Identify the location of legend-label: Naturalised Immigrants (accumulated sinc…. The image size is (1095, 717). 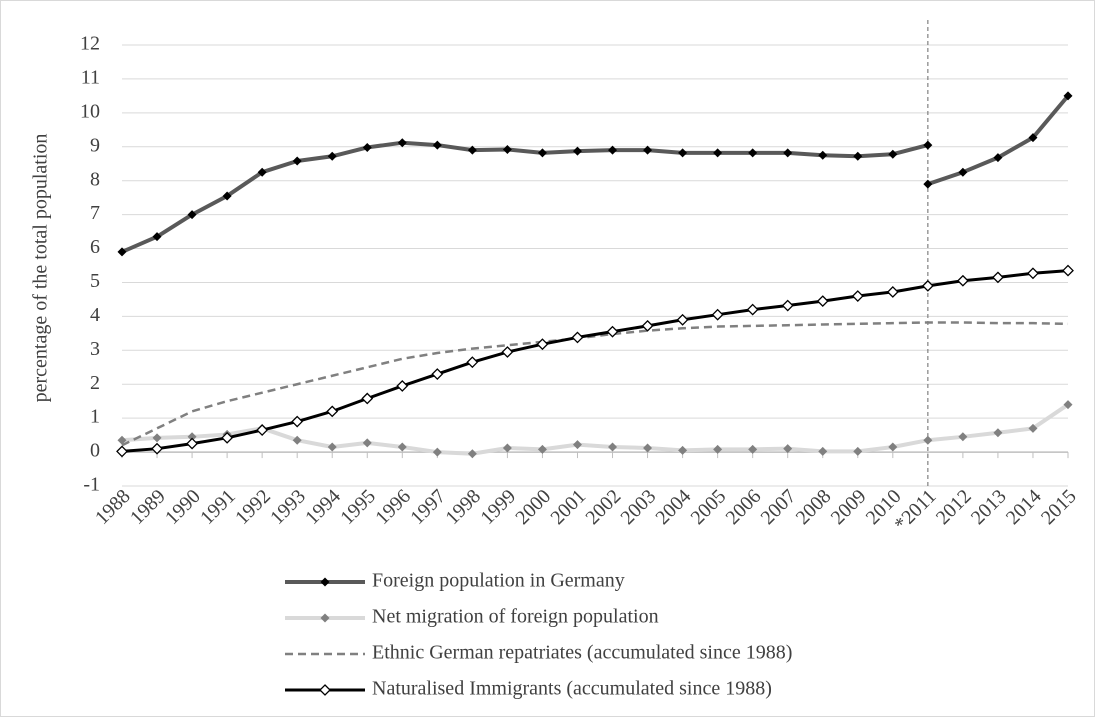
(572, 689).